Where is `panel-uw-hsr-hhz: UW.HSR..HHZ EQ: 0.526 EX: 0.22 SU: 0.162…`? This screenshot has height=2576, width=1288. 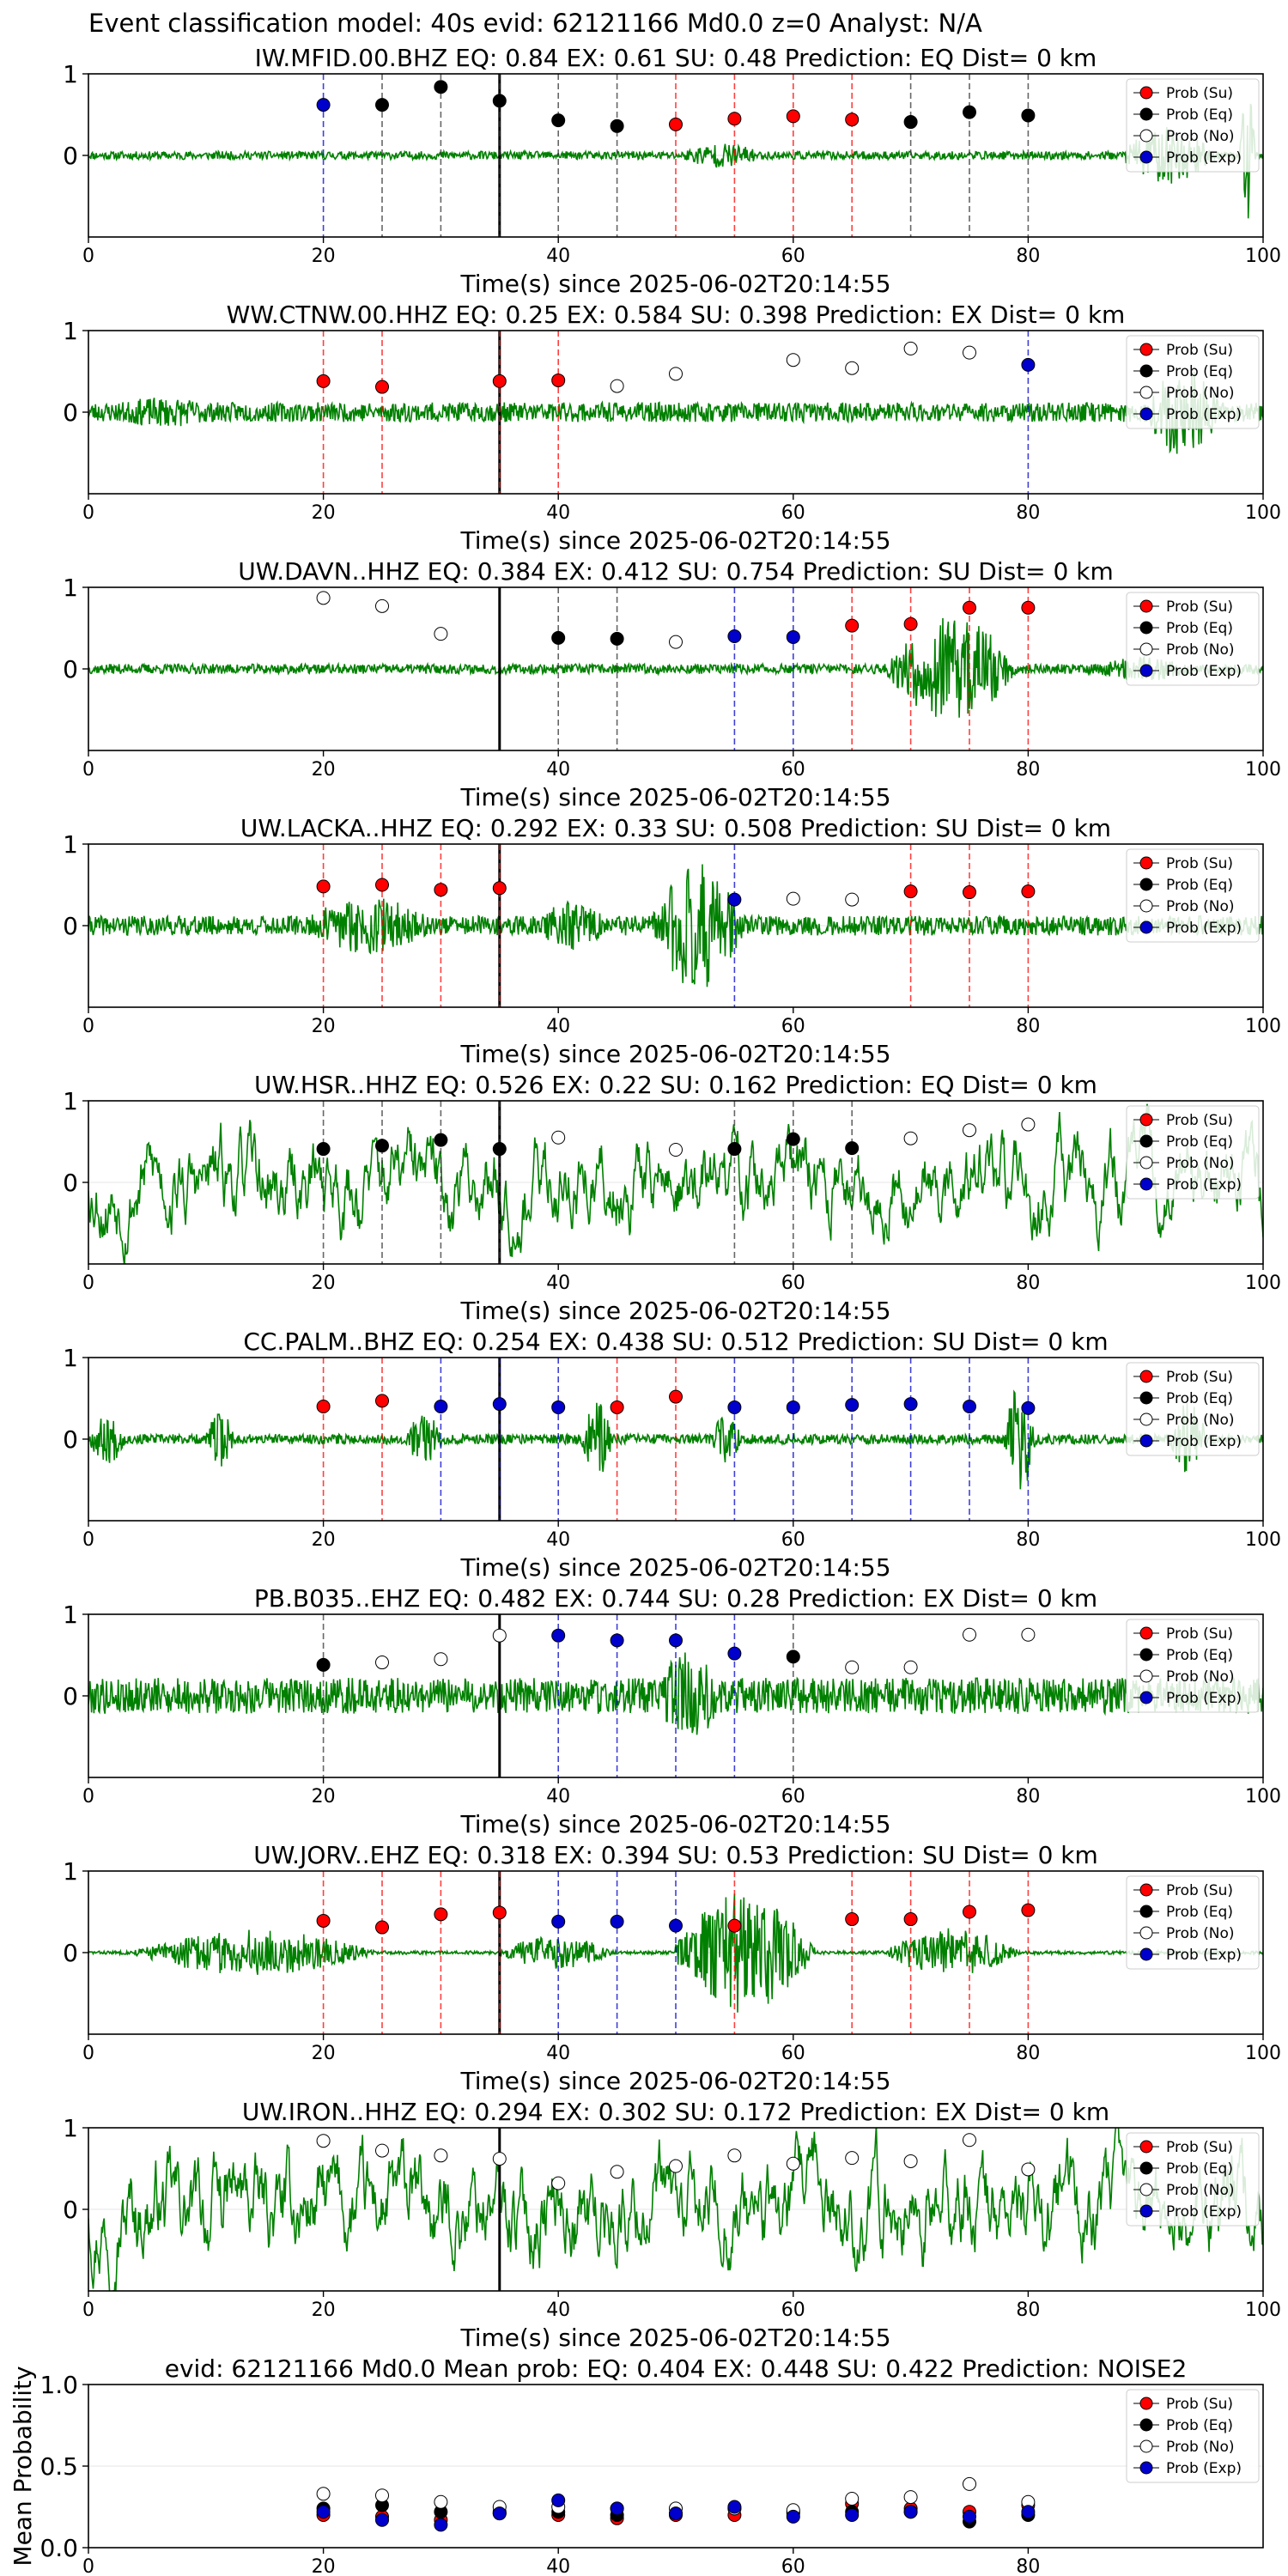
panel-uw-hsr-hhz: UW.HSR..HHZ EQ: 0.526 EX: 0.22 SU: 0.162… is located at coordinates (672, 1198).